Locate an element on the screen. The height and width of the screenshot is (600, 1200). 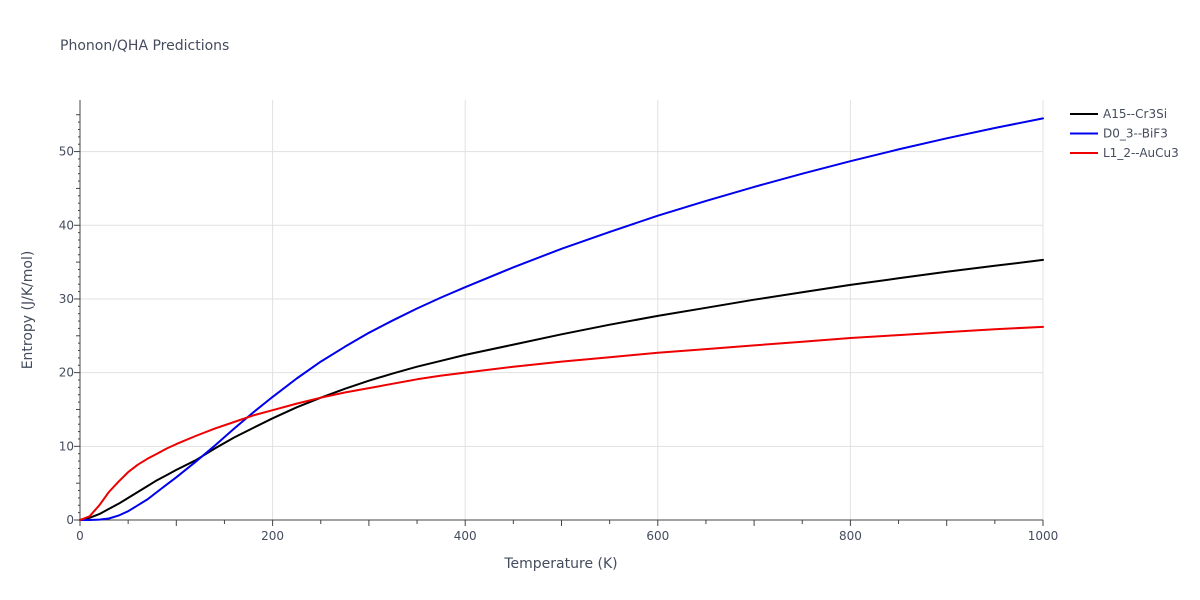
legend: A15--Cr3Si D0_3--BiF3 L1_2--AuCu3 is located at coordinates (1124, 133).